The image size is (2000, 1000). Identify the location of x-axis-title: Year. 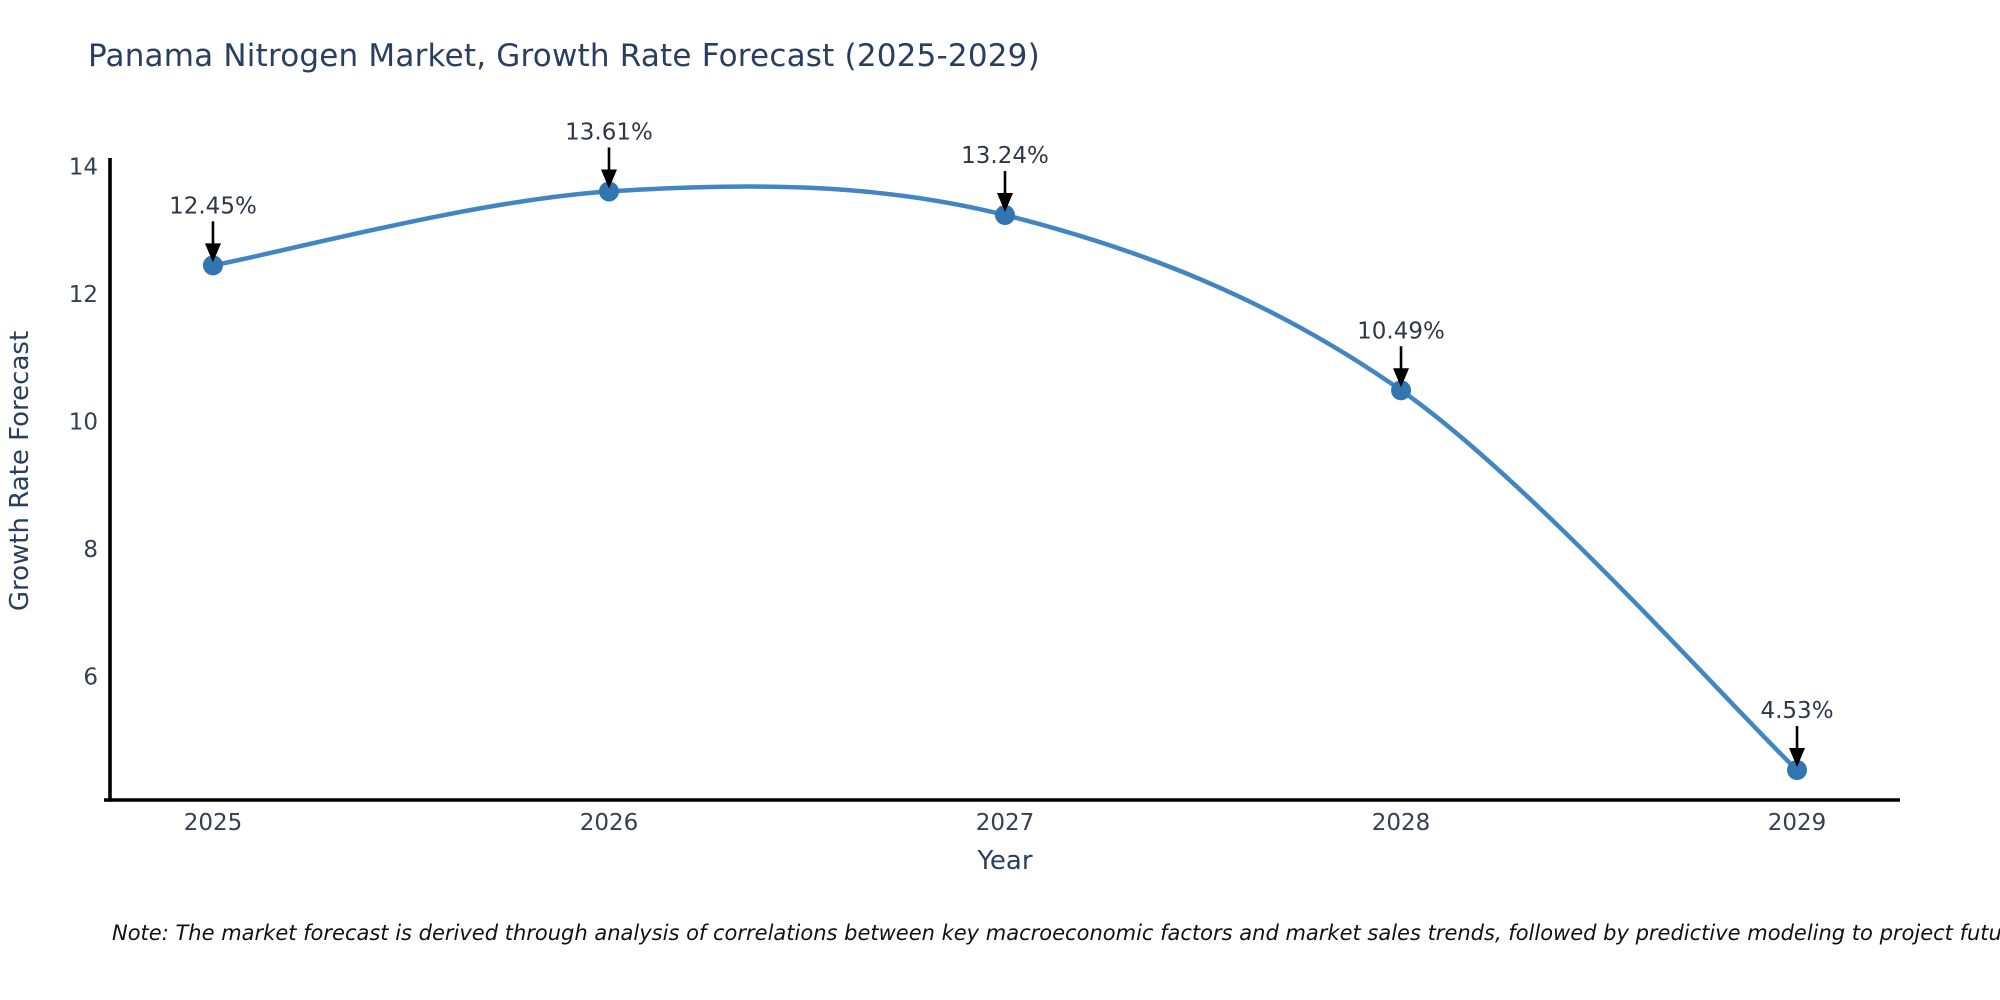
(1005, 861).